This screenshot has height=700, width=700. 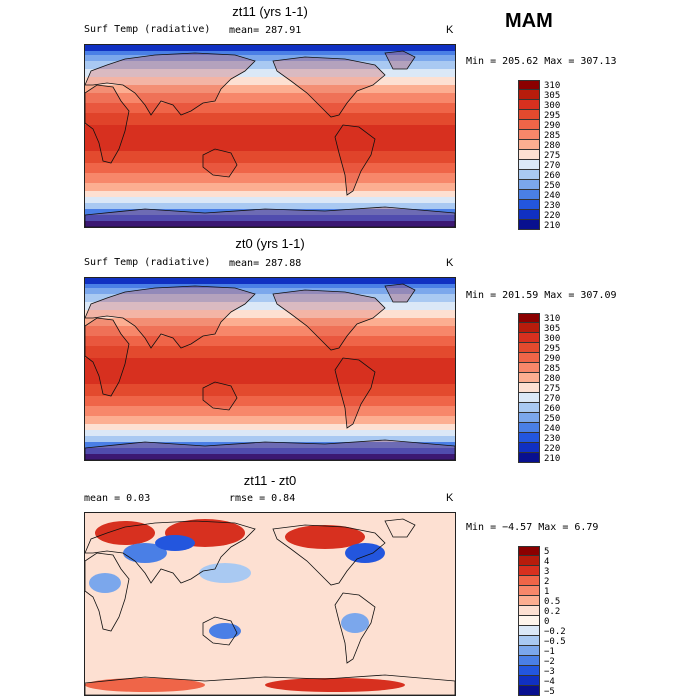 I want to click on colorbar-tick-label: 305, so click(x=552, y=96).